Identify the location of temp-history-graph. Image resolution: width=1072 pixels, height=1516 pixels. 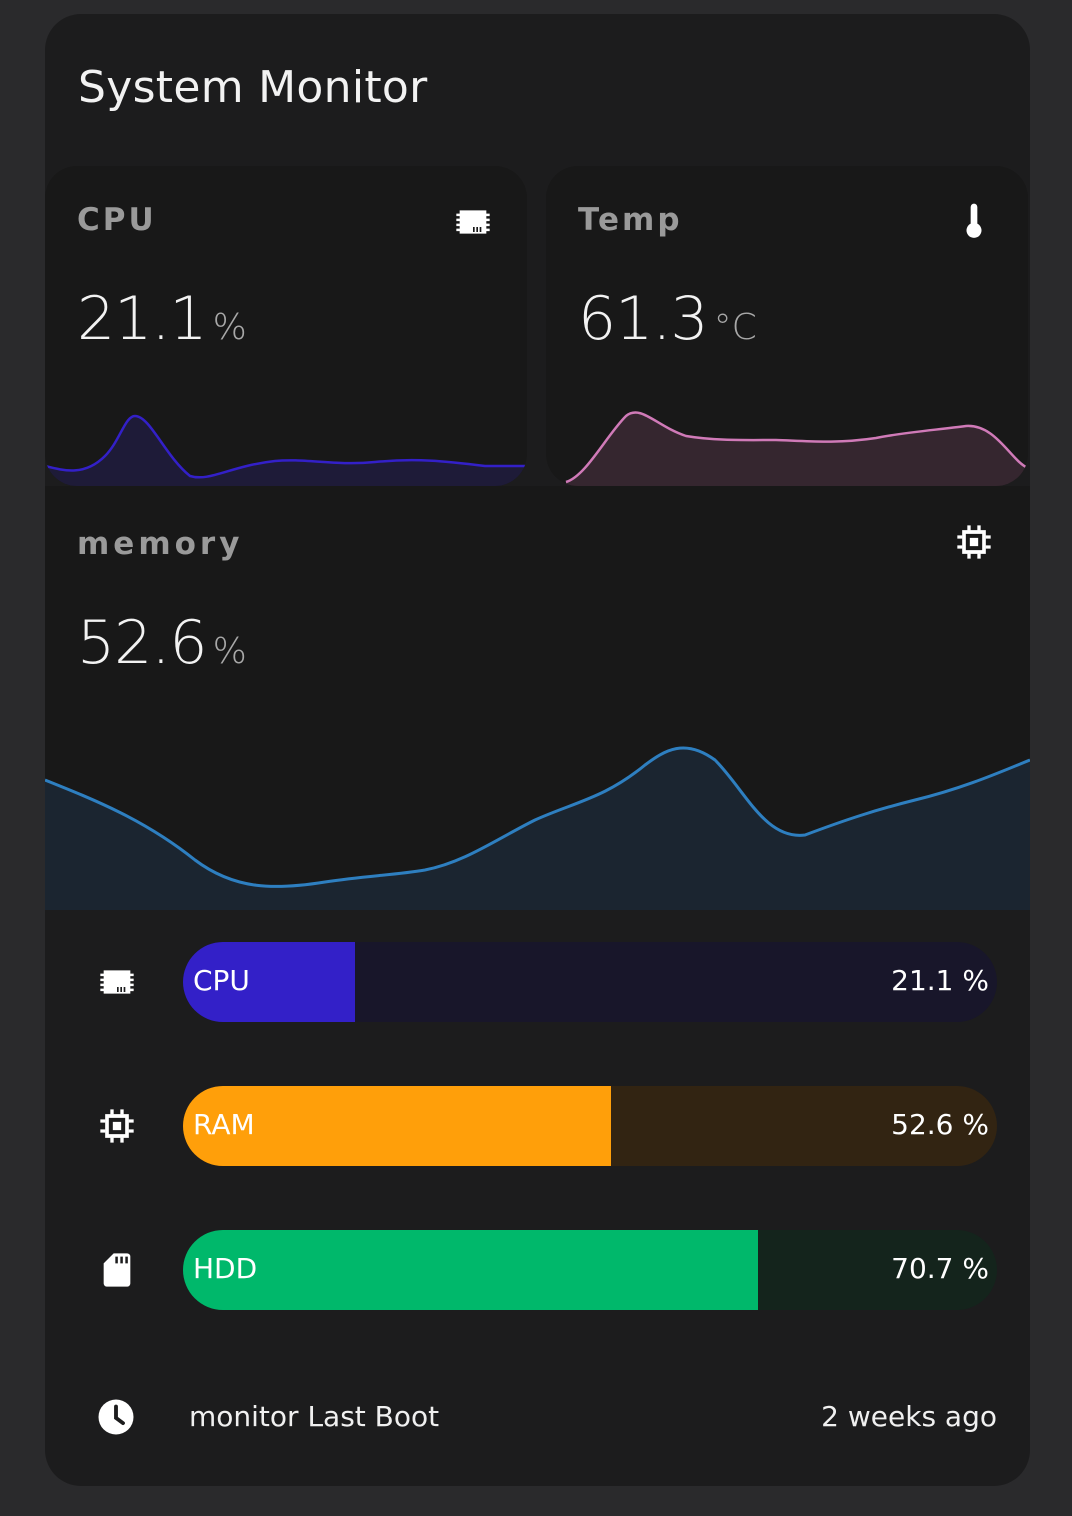
(796, 448).